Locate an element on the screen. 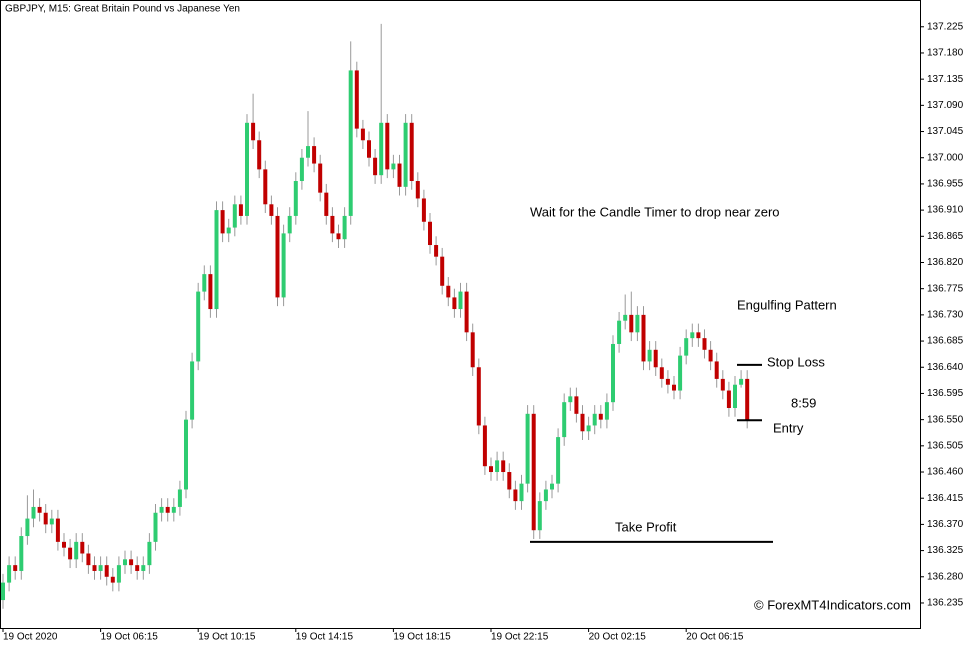 This screenshot has width=977, height=647. y-tick-label: 136.505 is located at coordinates (945, 445).